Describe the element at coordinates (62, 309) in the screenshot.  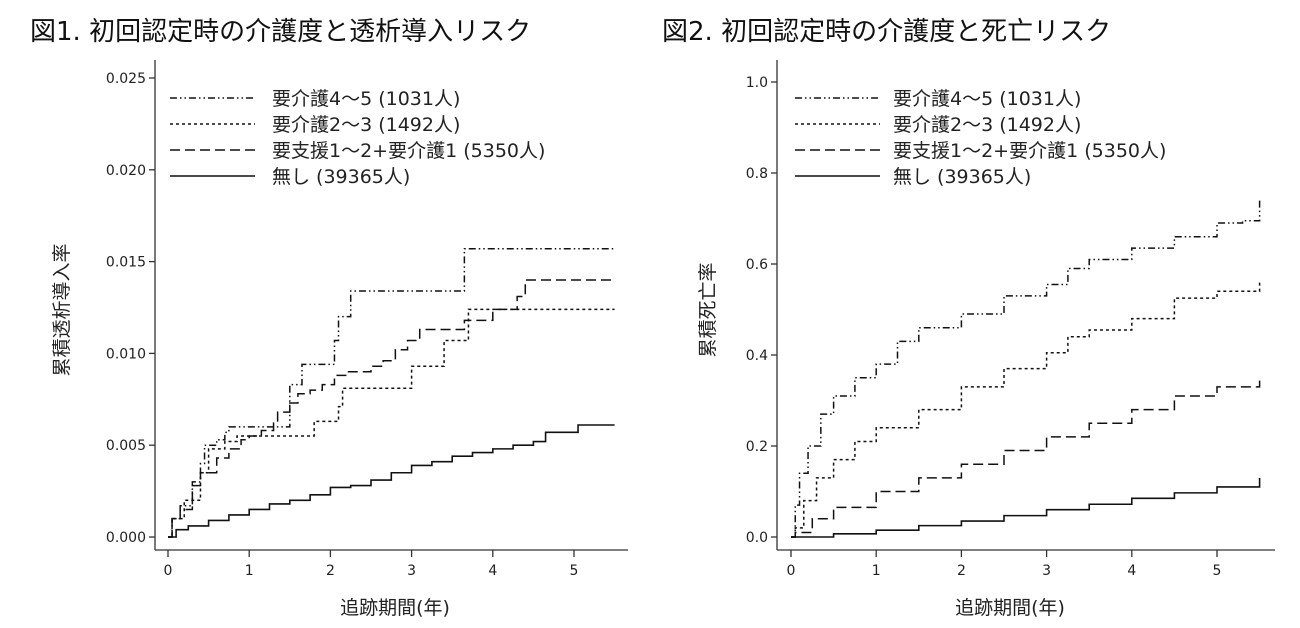
I see `y-axis-label: 累積透析導入率` at that location.